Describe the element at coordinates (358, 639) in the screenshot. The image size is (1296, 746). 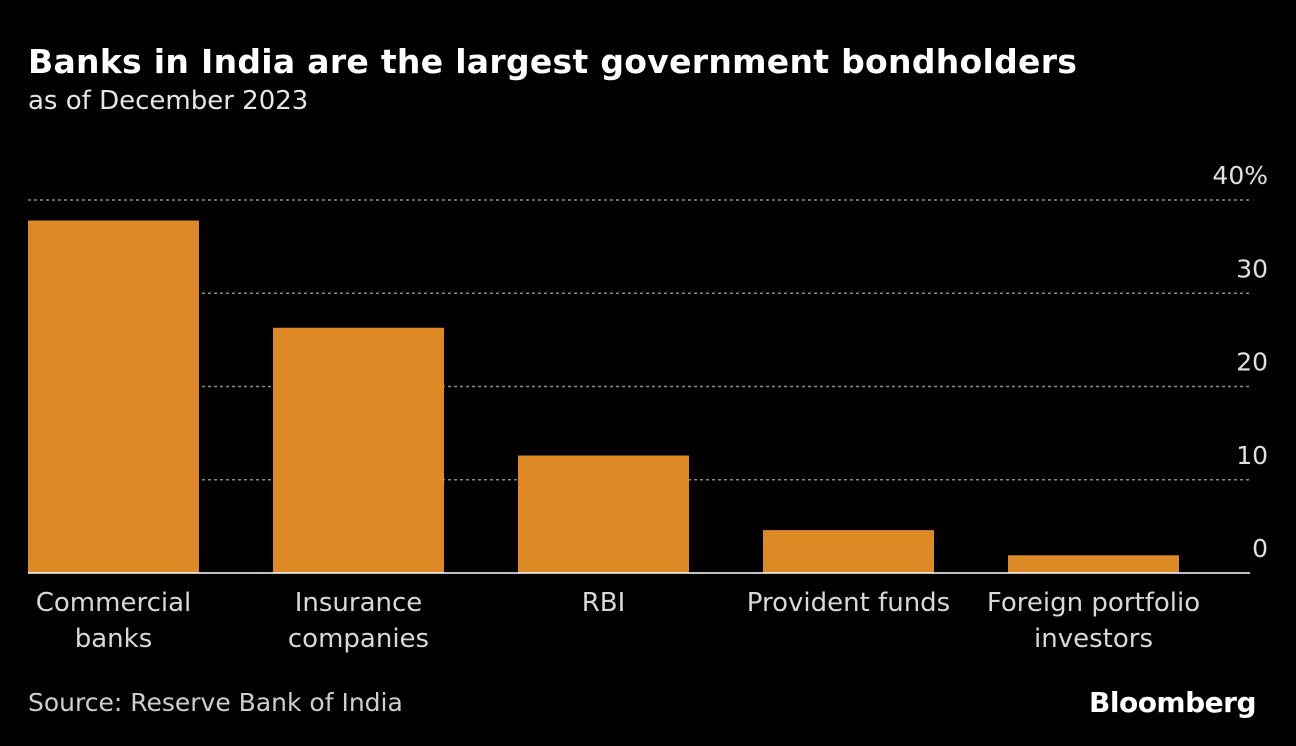
I see `x-tick-label: companies` at that location.